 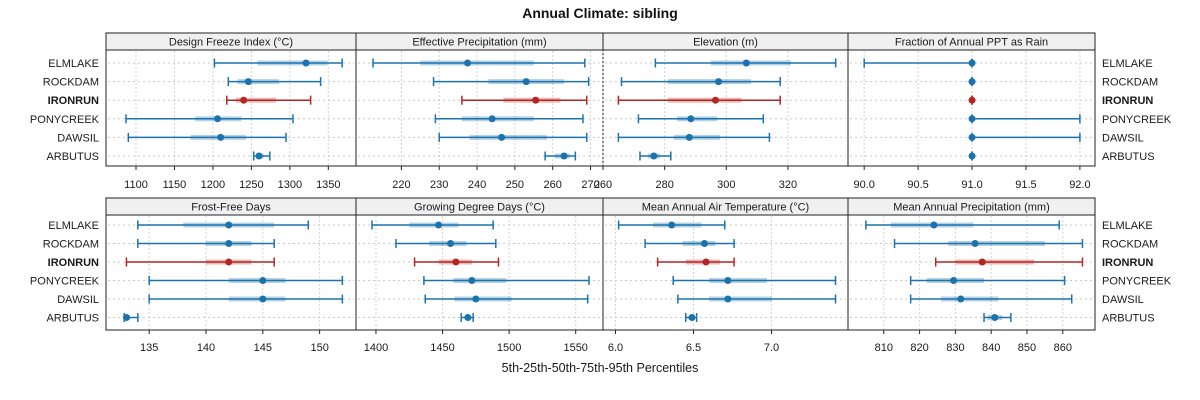 I want to click on axis-tick-label: 270, so click(x=590, y=185).